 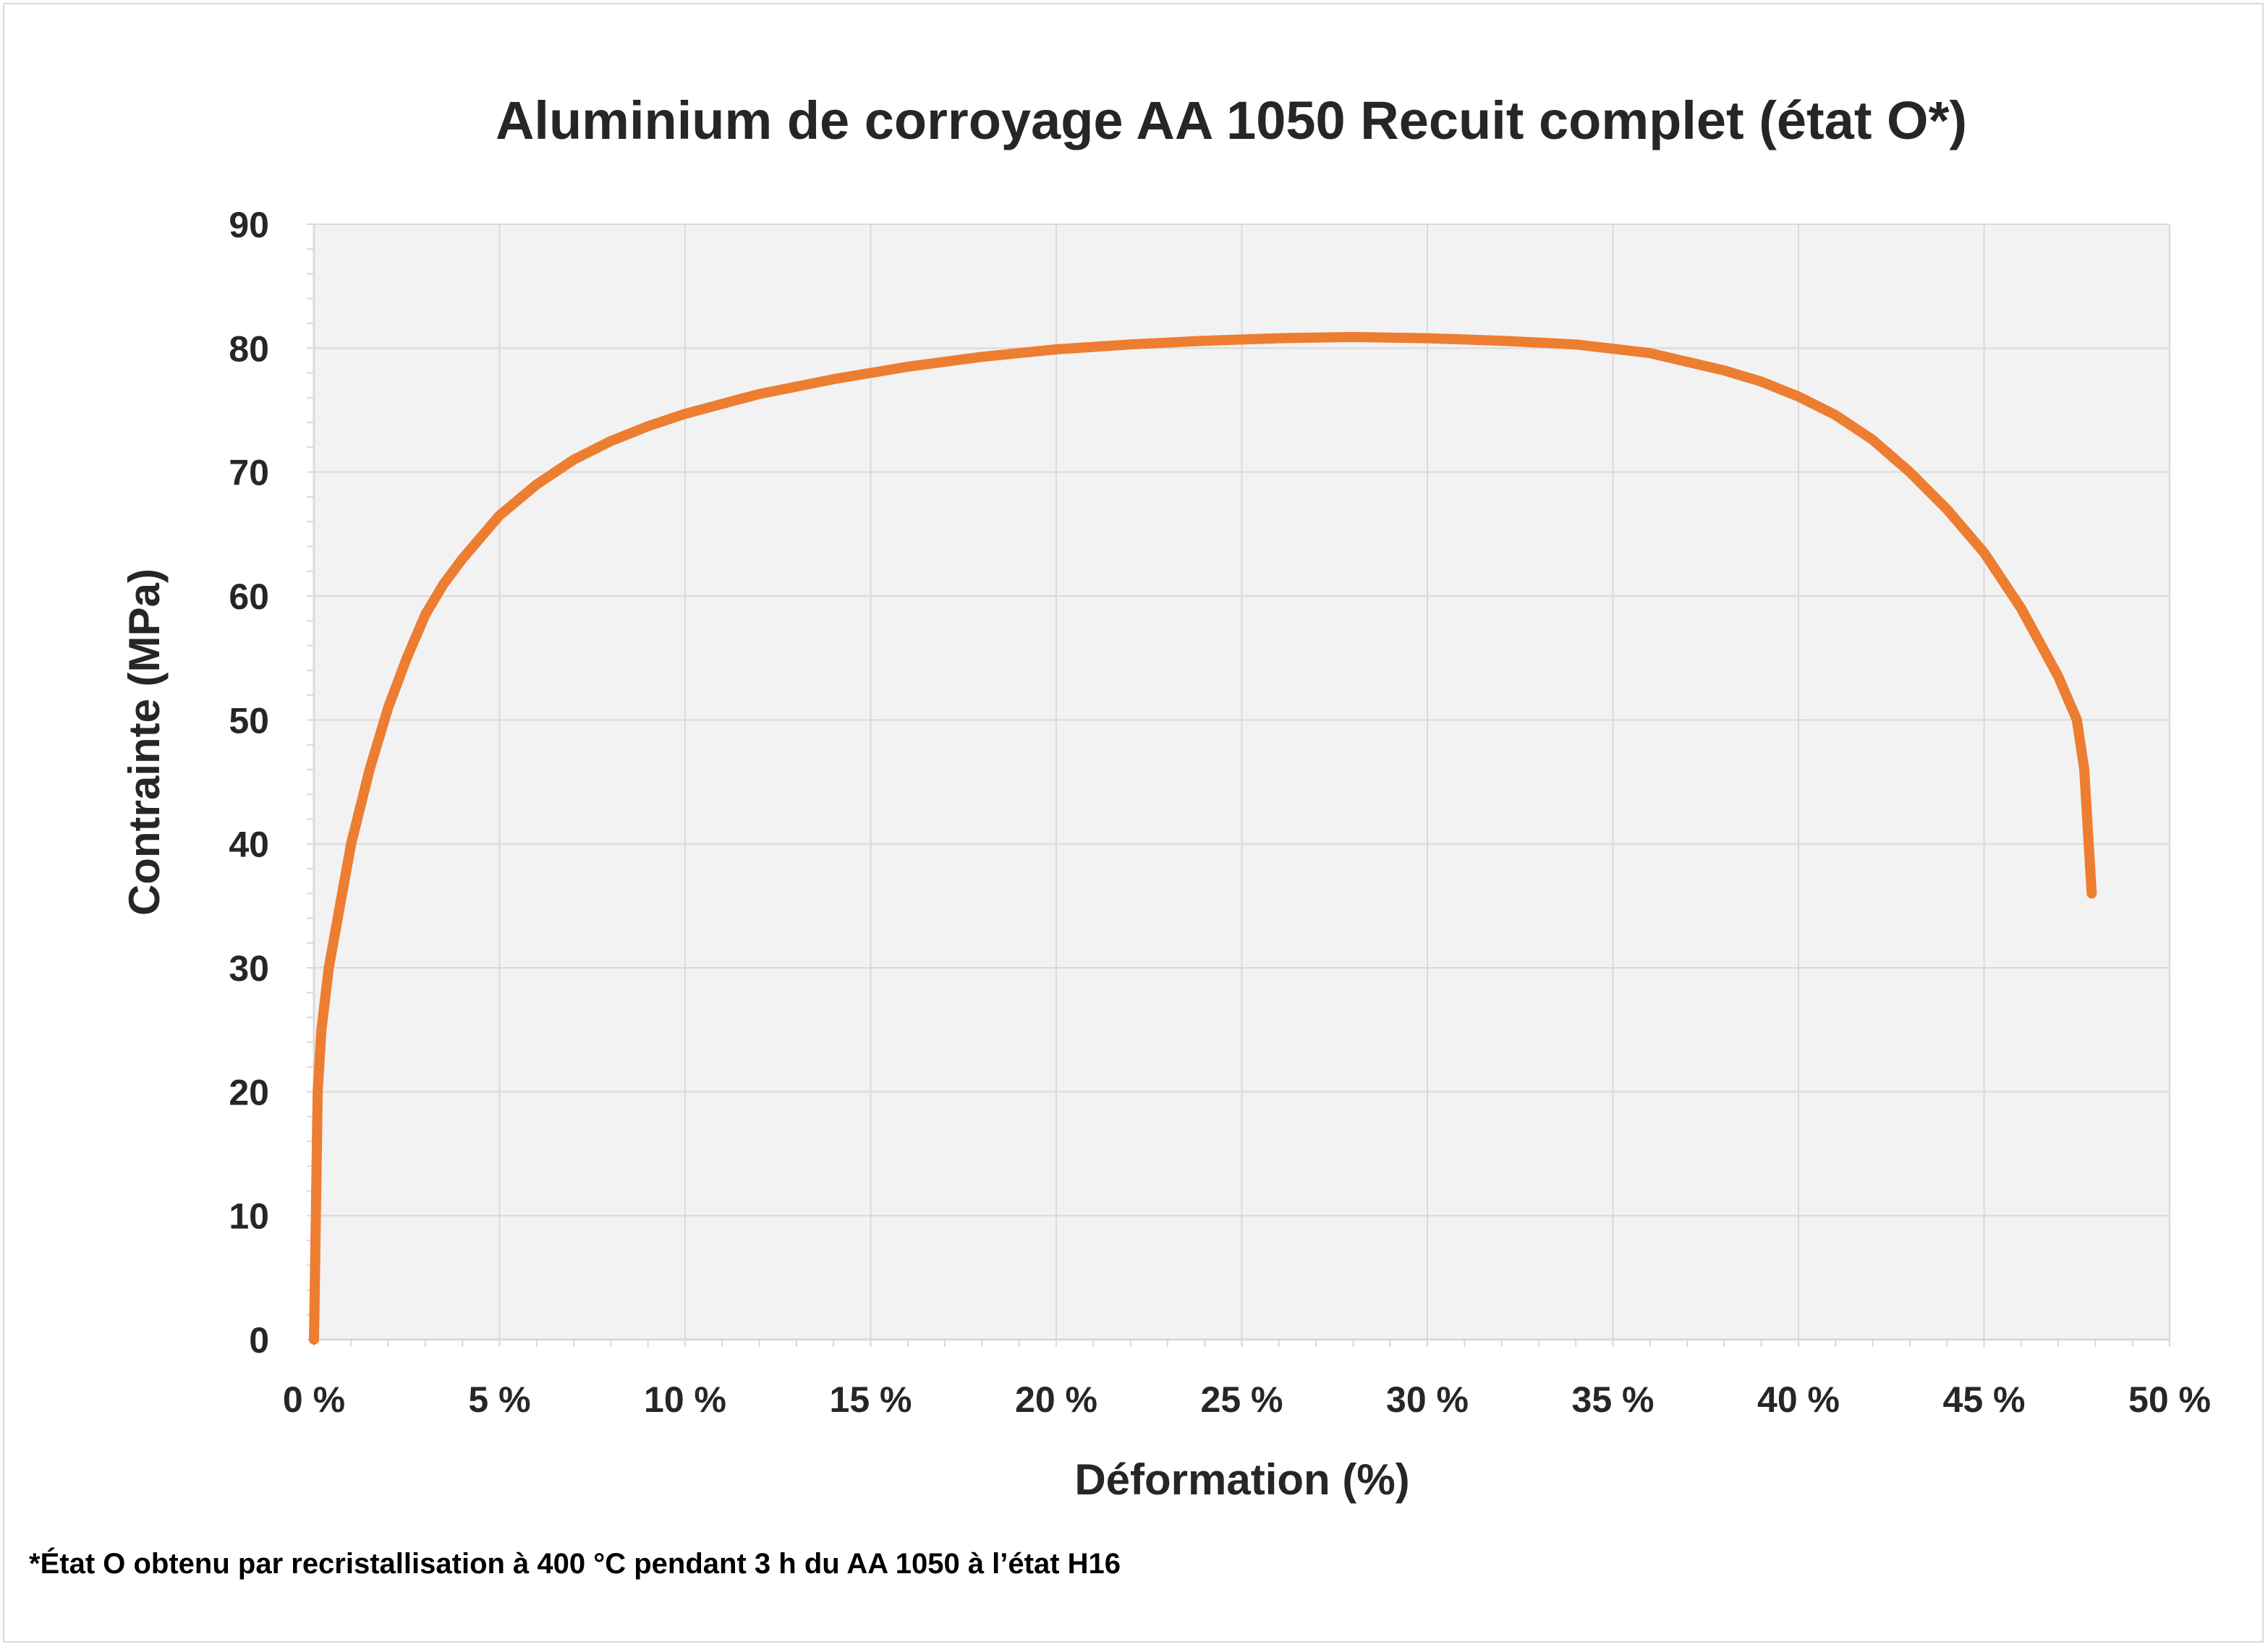 I want to click on x-axis-label: Déformation (%), so click(x=1241, y=1479).